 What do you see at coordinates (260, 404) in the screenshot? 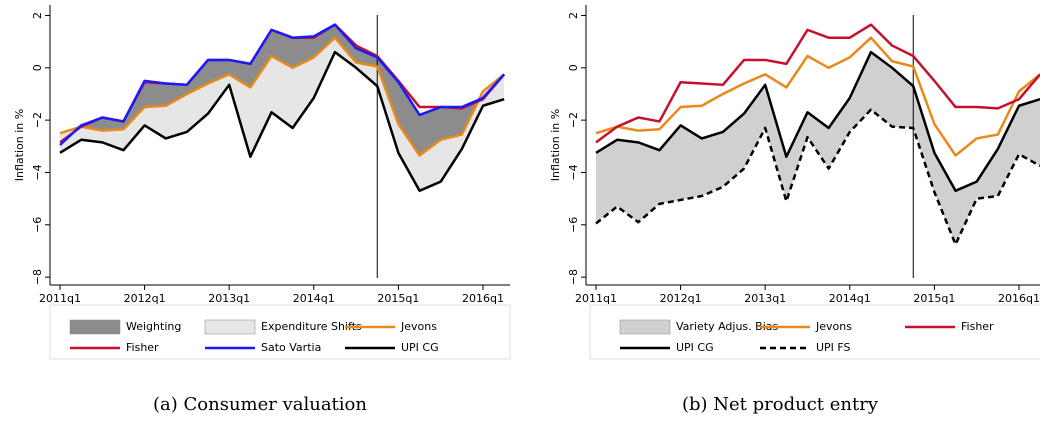
I see `caption: (a) Consumer valuation` at bounding box center [260, 404].